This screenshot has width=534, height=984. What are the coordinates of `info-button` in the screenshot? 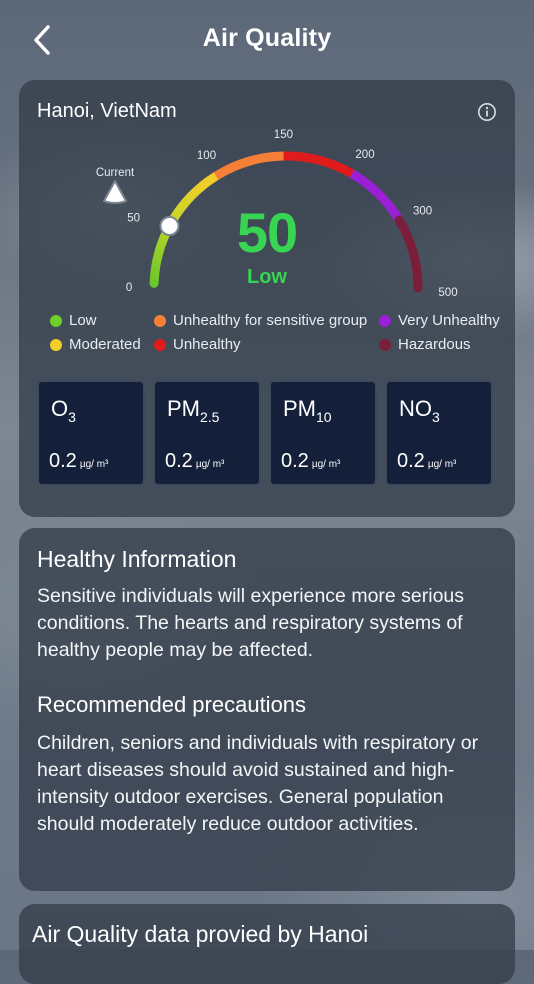 It's located at (487, 112).